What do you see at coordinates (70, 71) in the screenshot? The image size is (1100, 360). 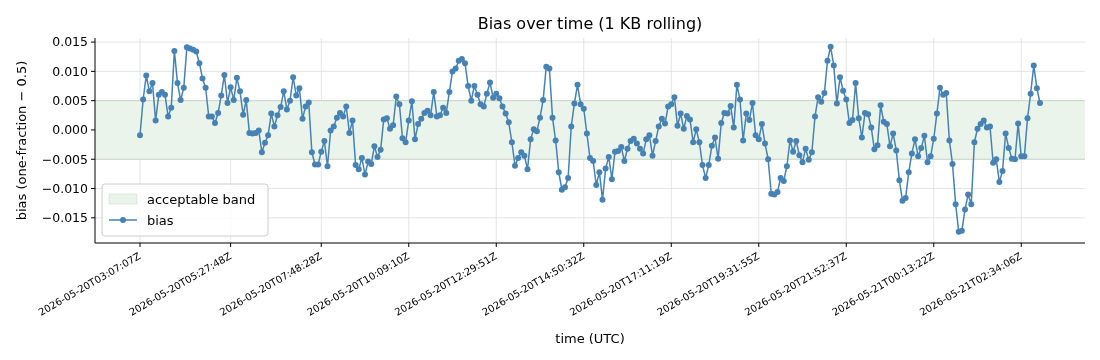 I see `y-tick-label: 0.010` at bounding box center [70, 71].